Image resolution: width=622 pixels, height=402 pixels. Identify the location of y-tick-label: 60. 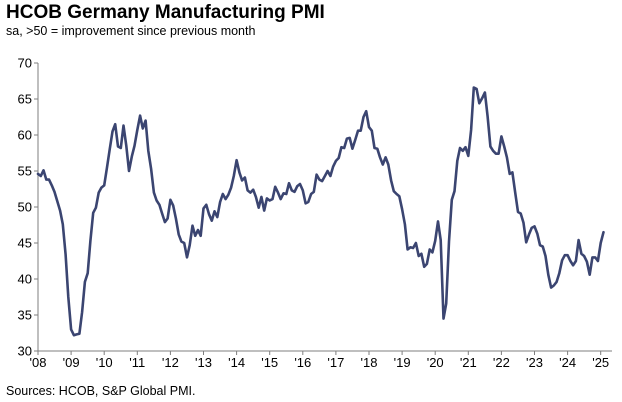
(25, 135).